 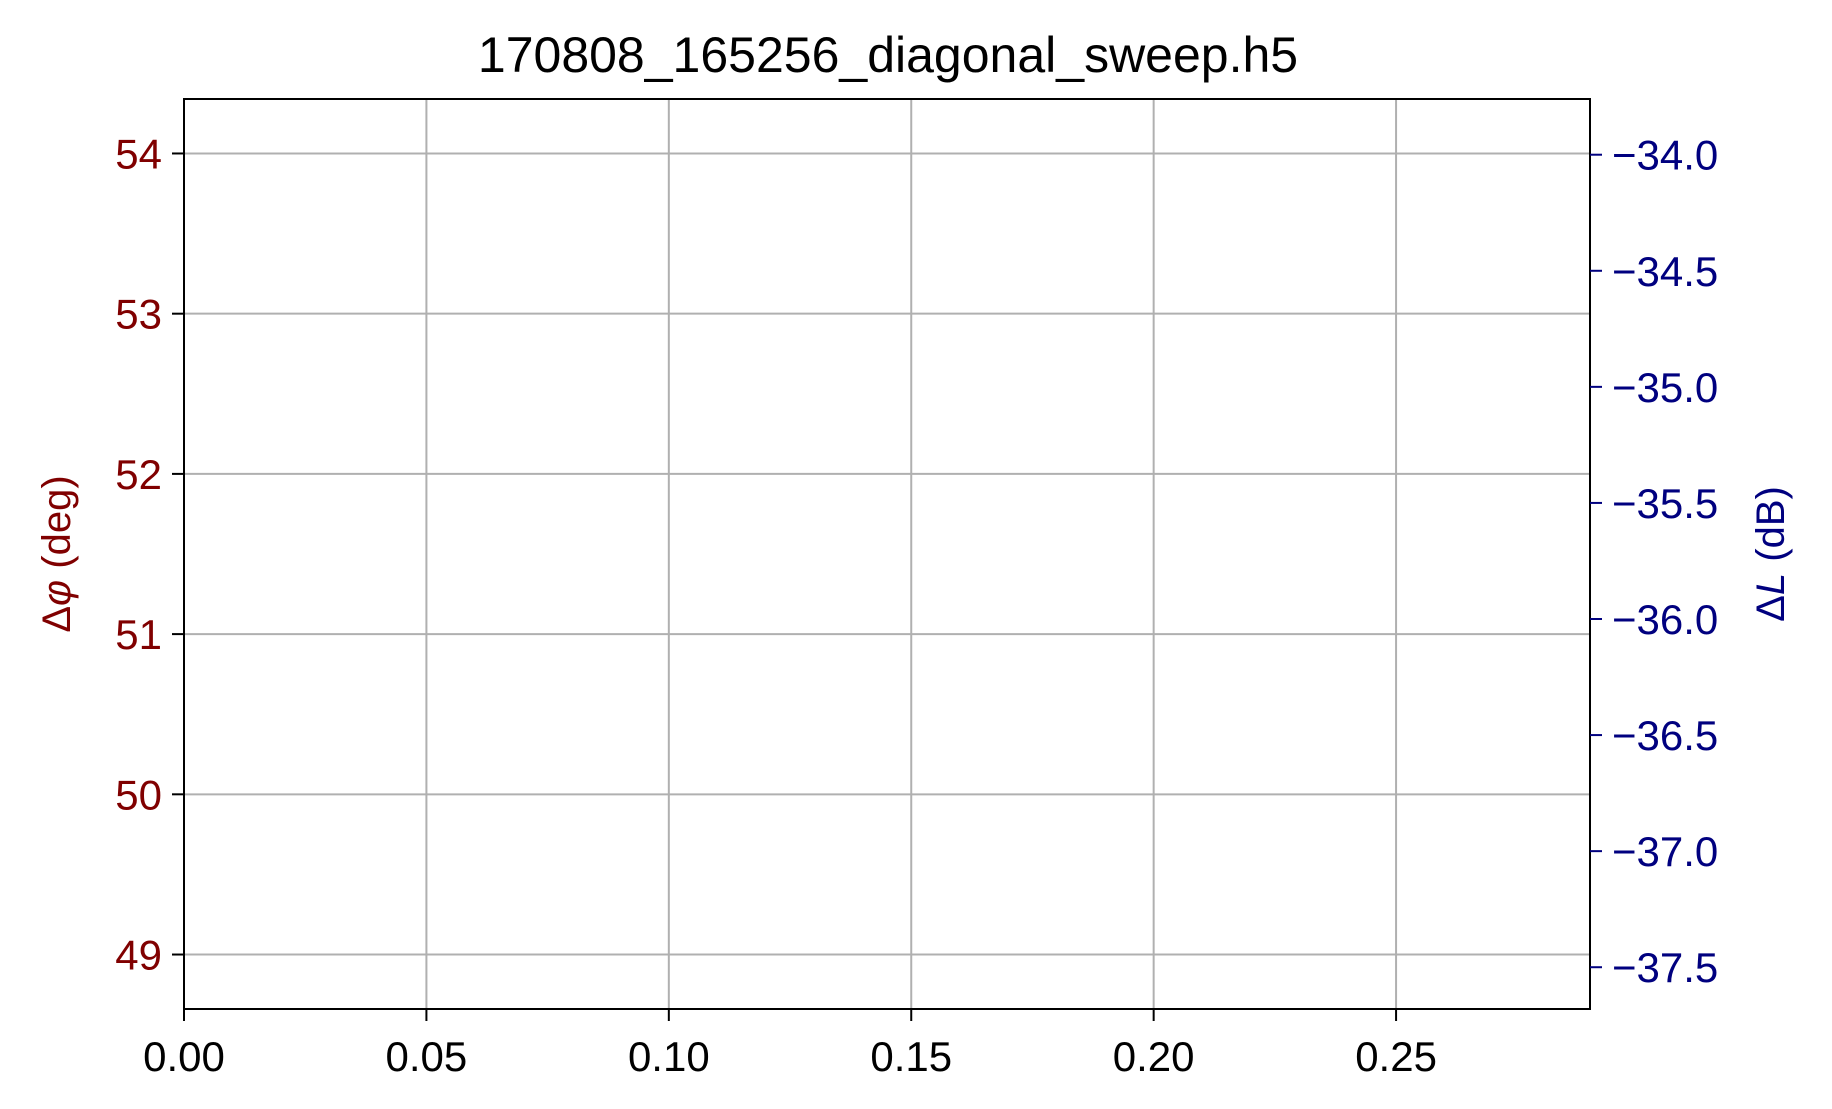 I want to click on x-tick-label: 0.10, so click(x=669, y=1056).